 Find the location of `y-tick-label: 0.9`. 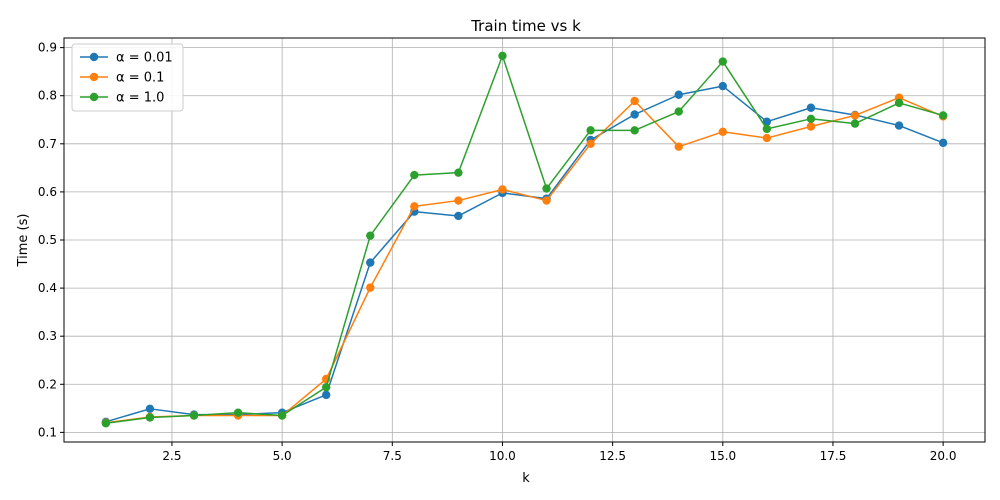

y-tick-label: 0.9 is located at coordinates (47, 48).